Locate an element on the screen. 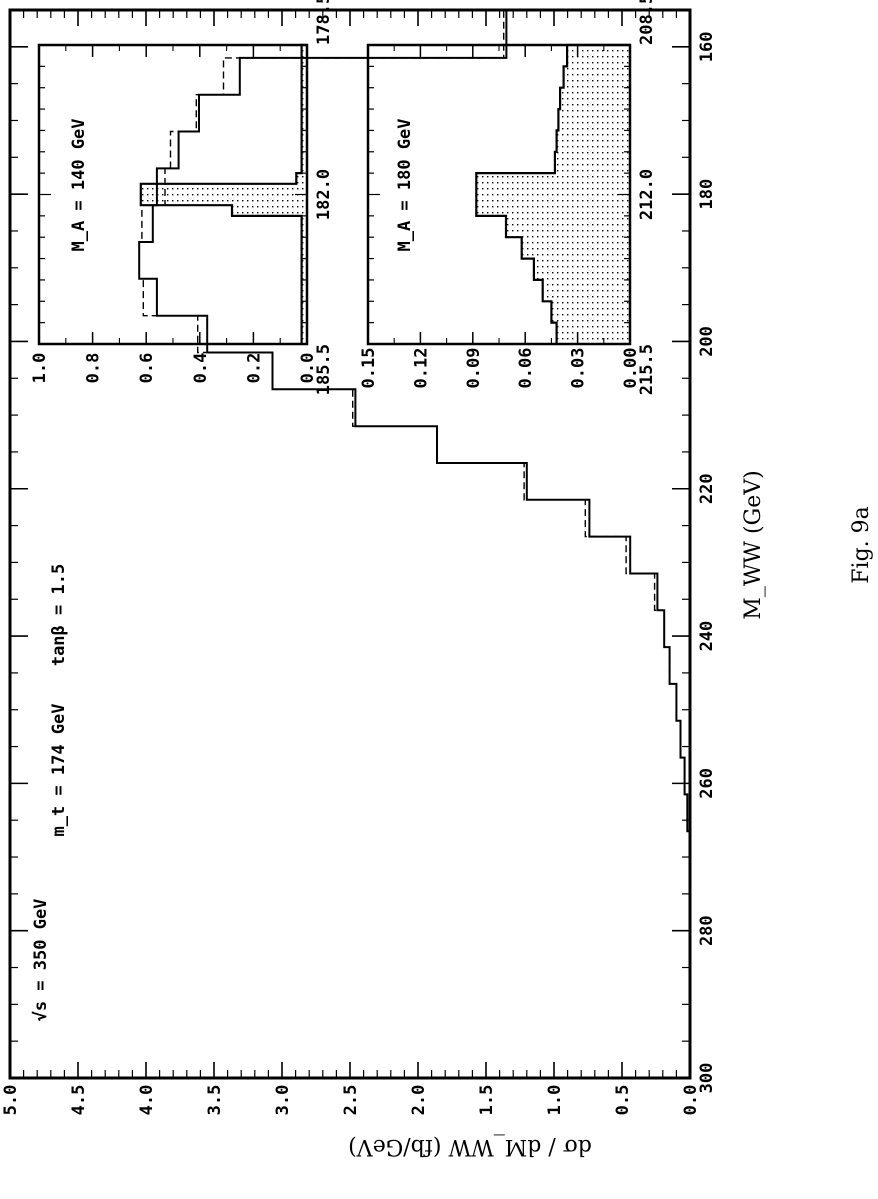  figure-label: Fig. 9a is located at coordinates (861, 544).